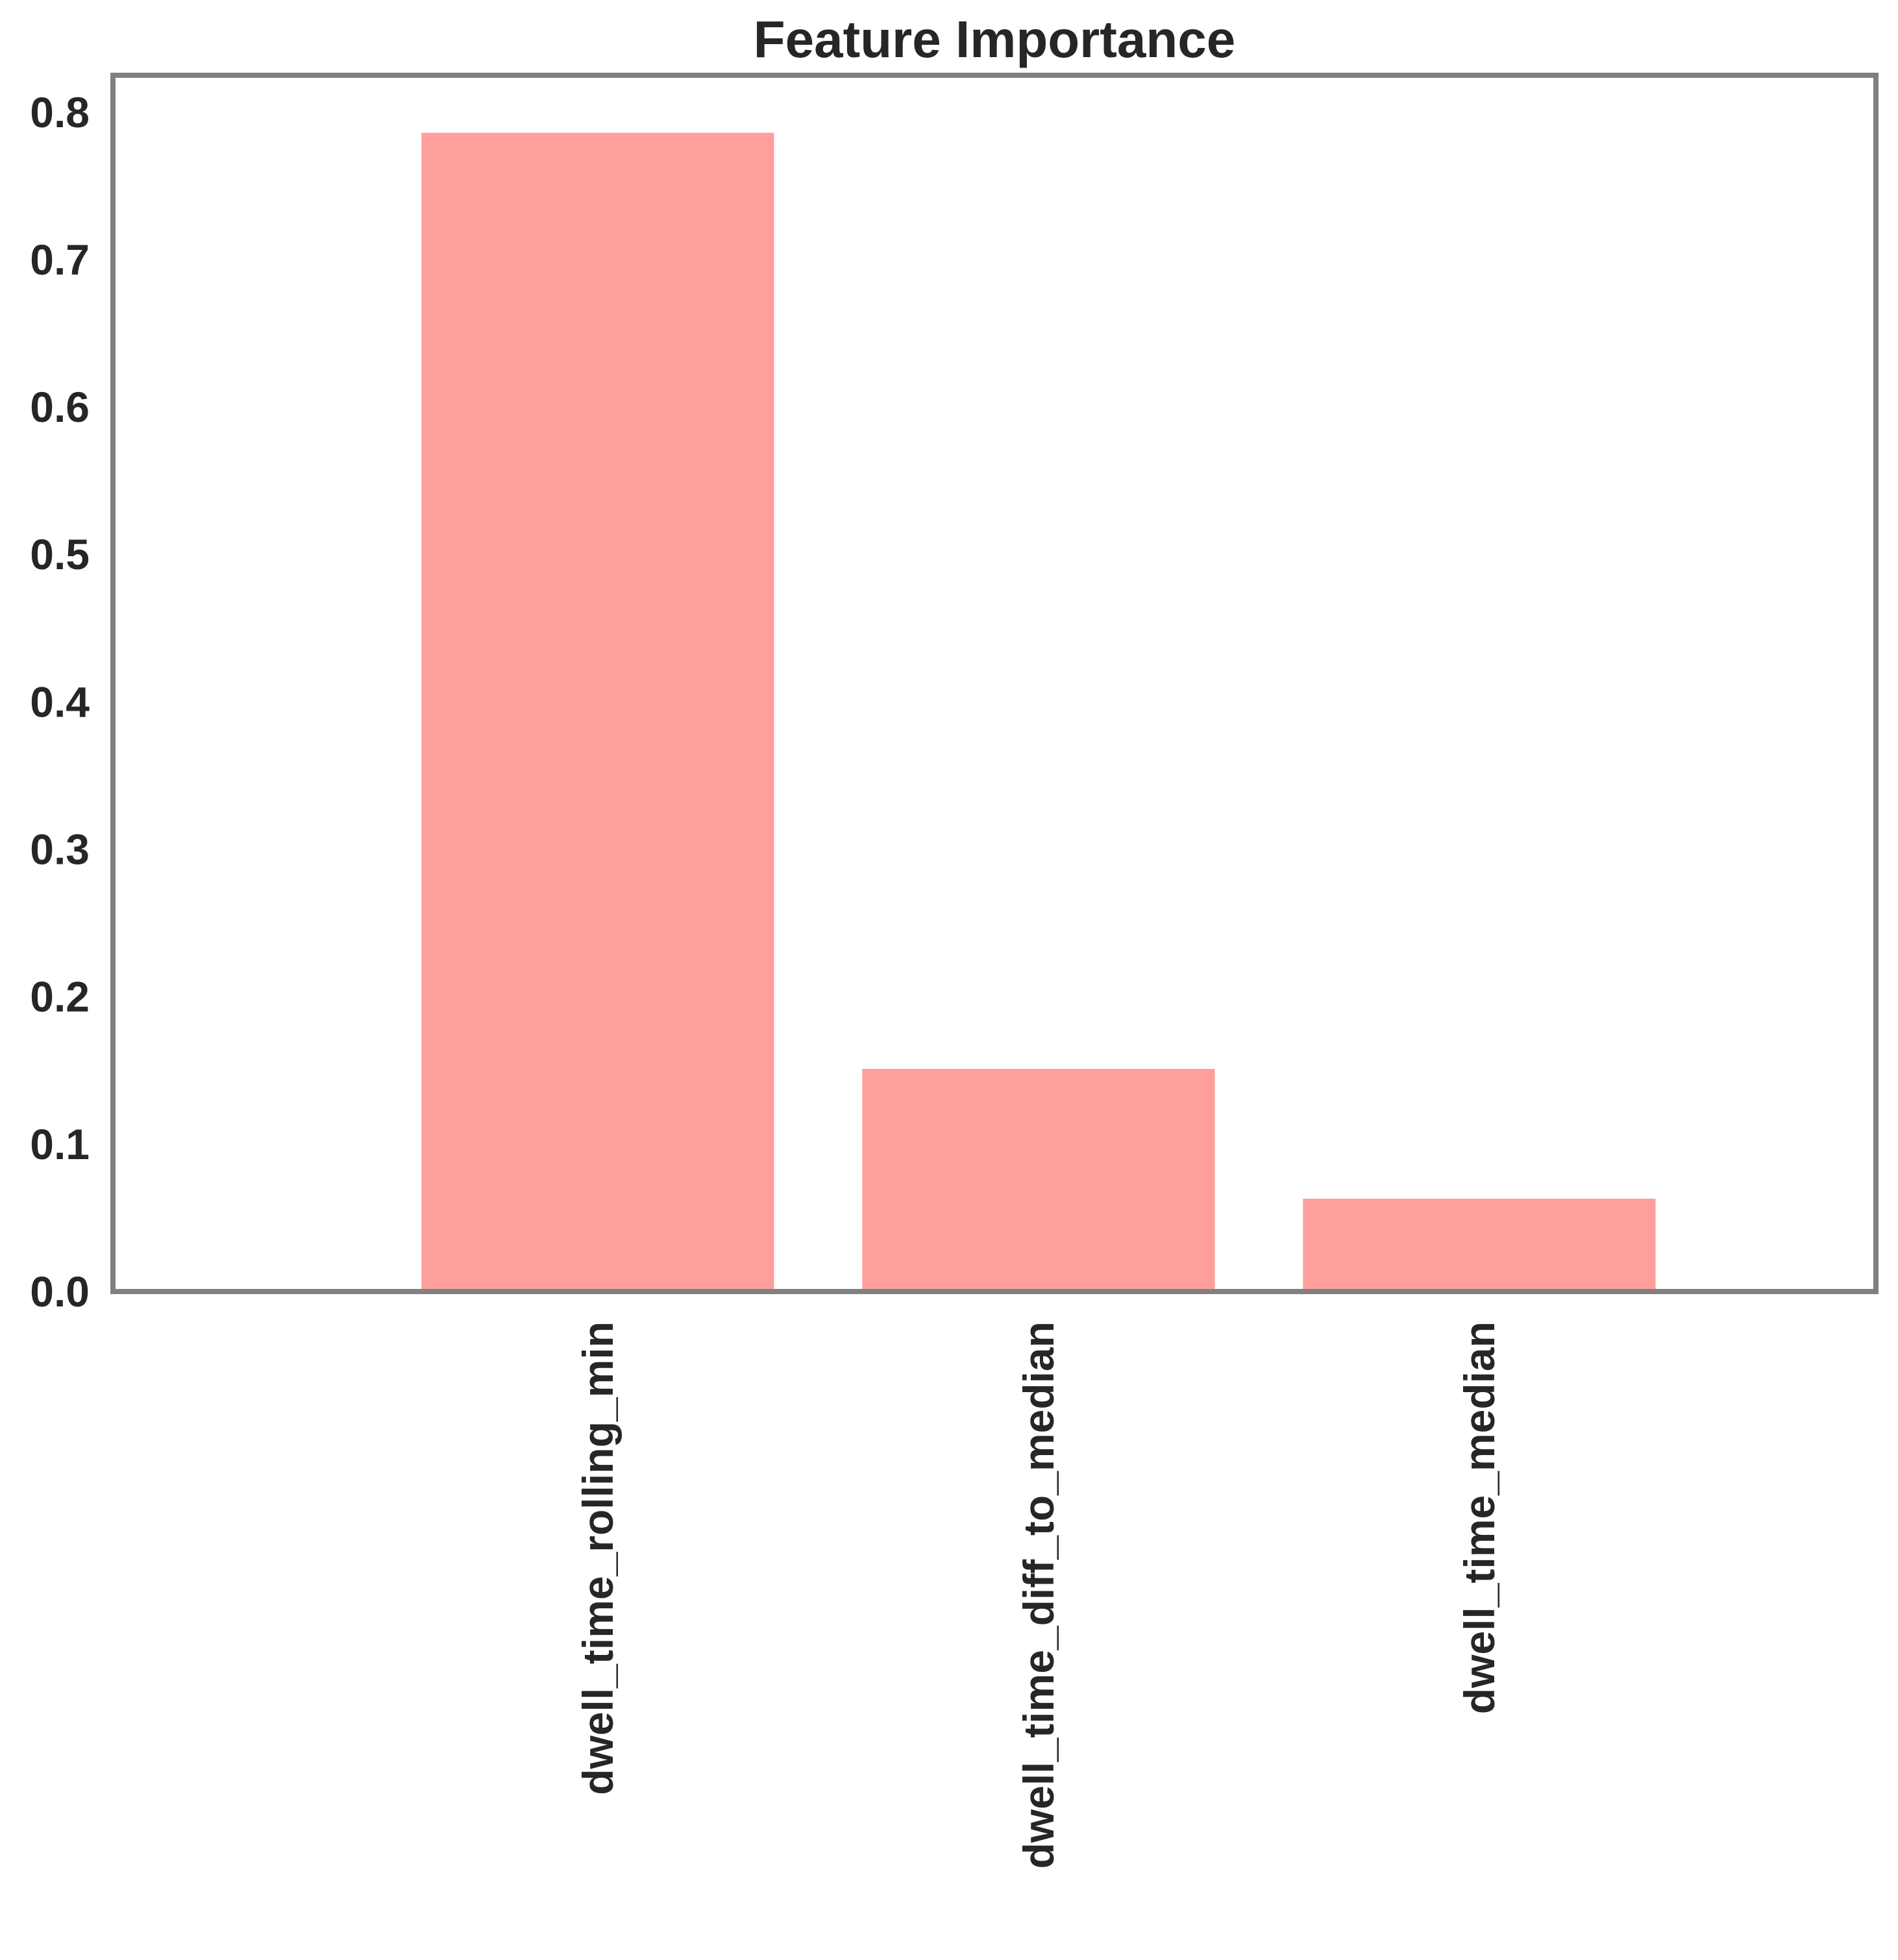 The width and height of the screenshot is (1898, 1960). Describe the element at coordinates (597, 712) in the screenshot. I see `bar-dwell-time-rolling-min` at that location.